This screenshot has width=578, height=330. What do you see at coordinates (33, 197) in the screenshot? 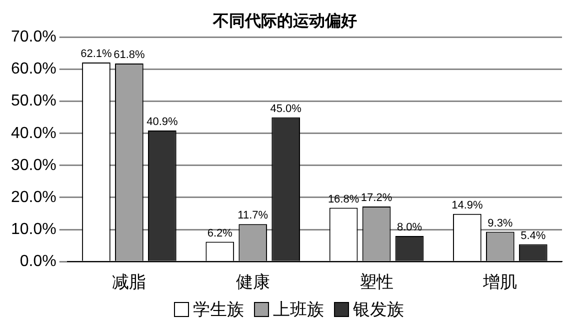
I see `y-tick-label: 20.0%` at bounding box center [33, 197].